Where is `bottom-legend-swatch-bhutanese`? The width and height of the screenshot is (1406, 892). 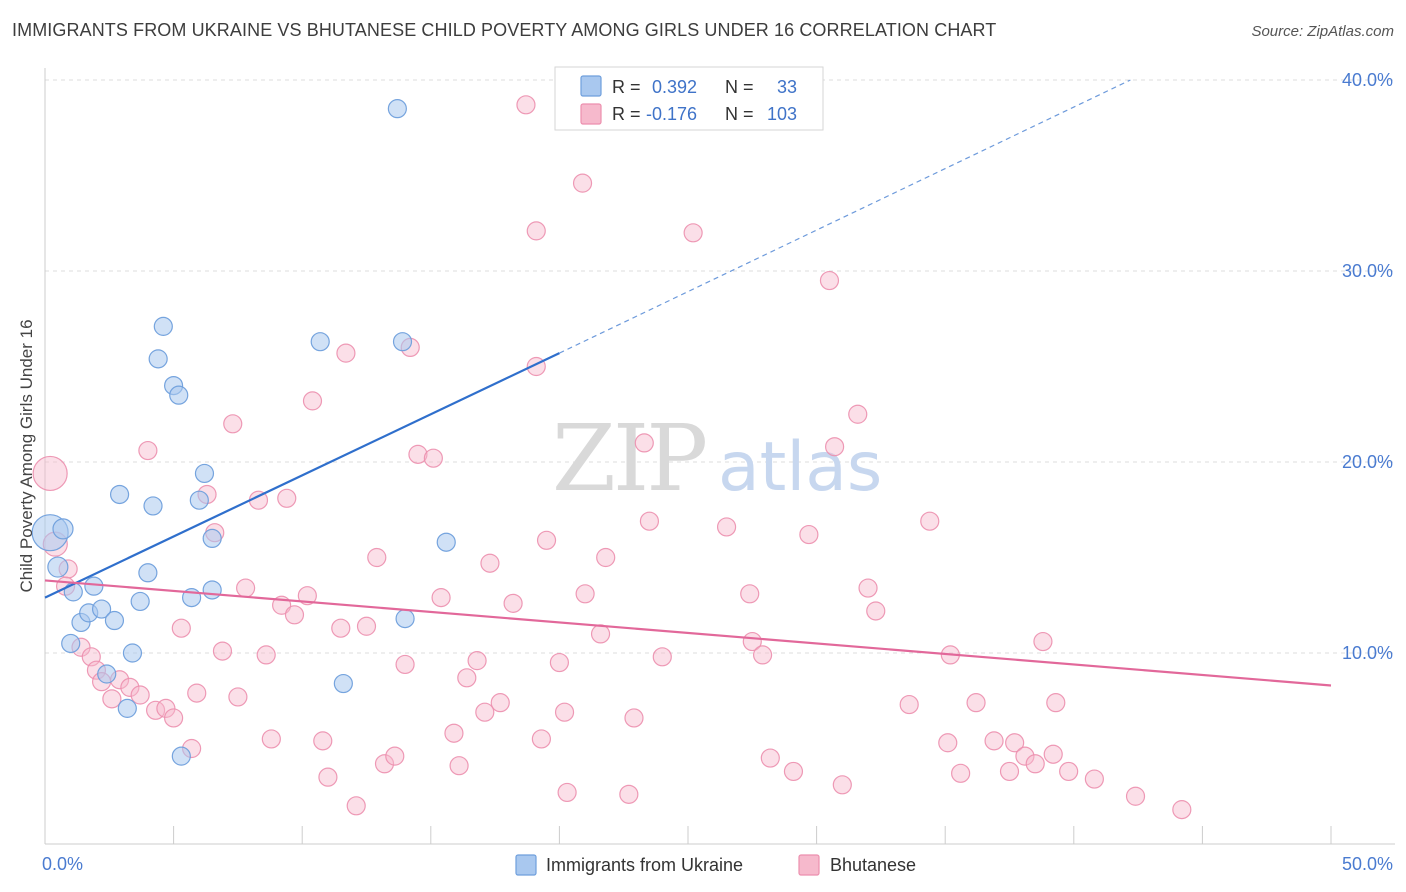 bottom-legend-swatch-bhutanese is located at coordinates (809, 865).